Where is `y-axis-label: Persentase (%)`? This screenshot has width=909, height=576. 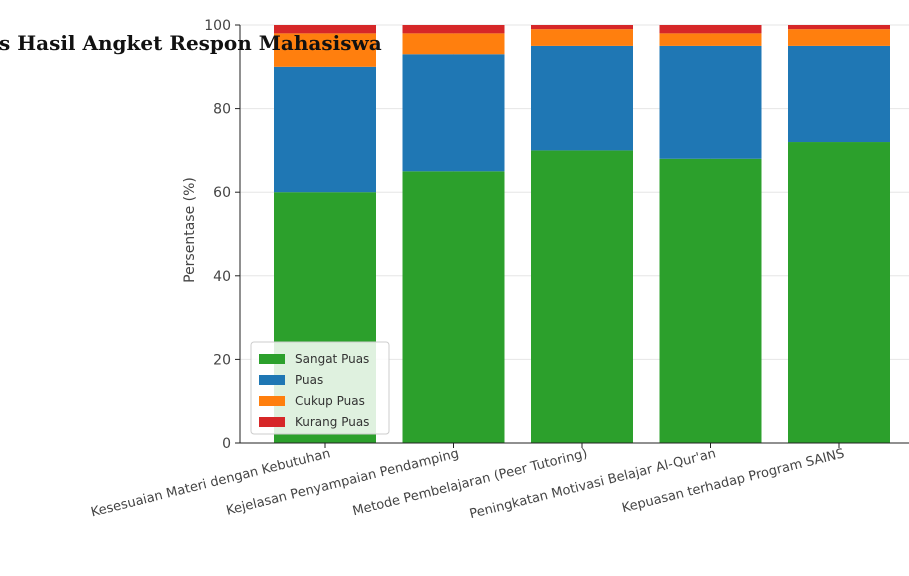 y-axis-label: Persentase (%) is located at coordinates (190, 230).